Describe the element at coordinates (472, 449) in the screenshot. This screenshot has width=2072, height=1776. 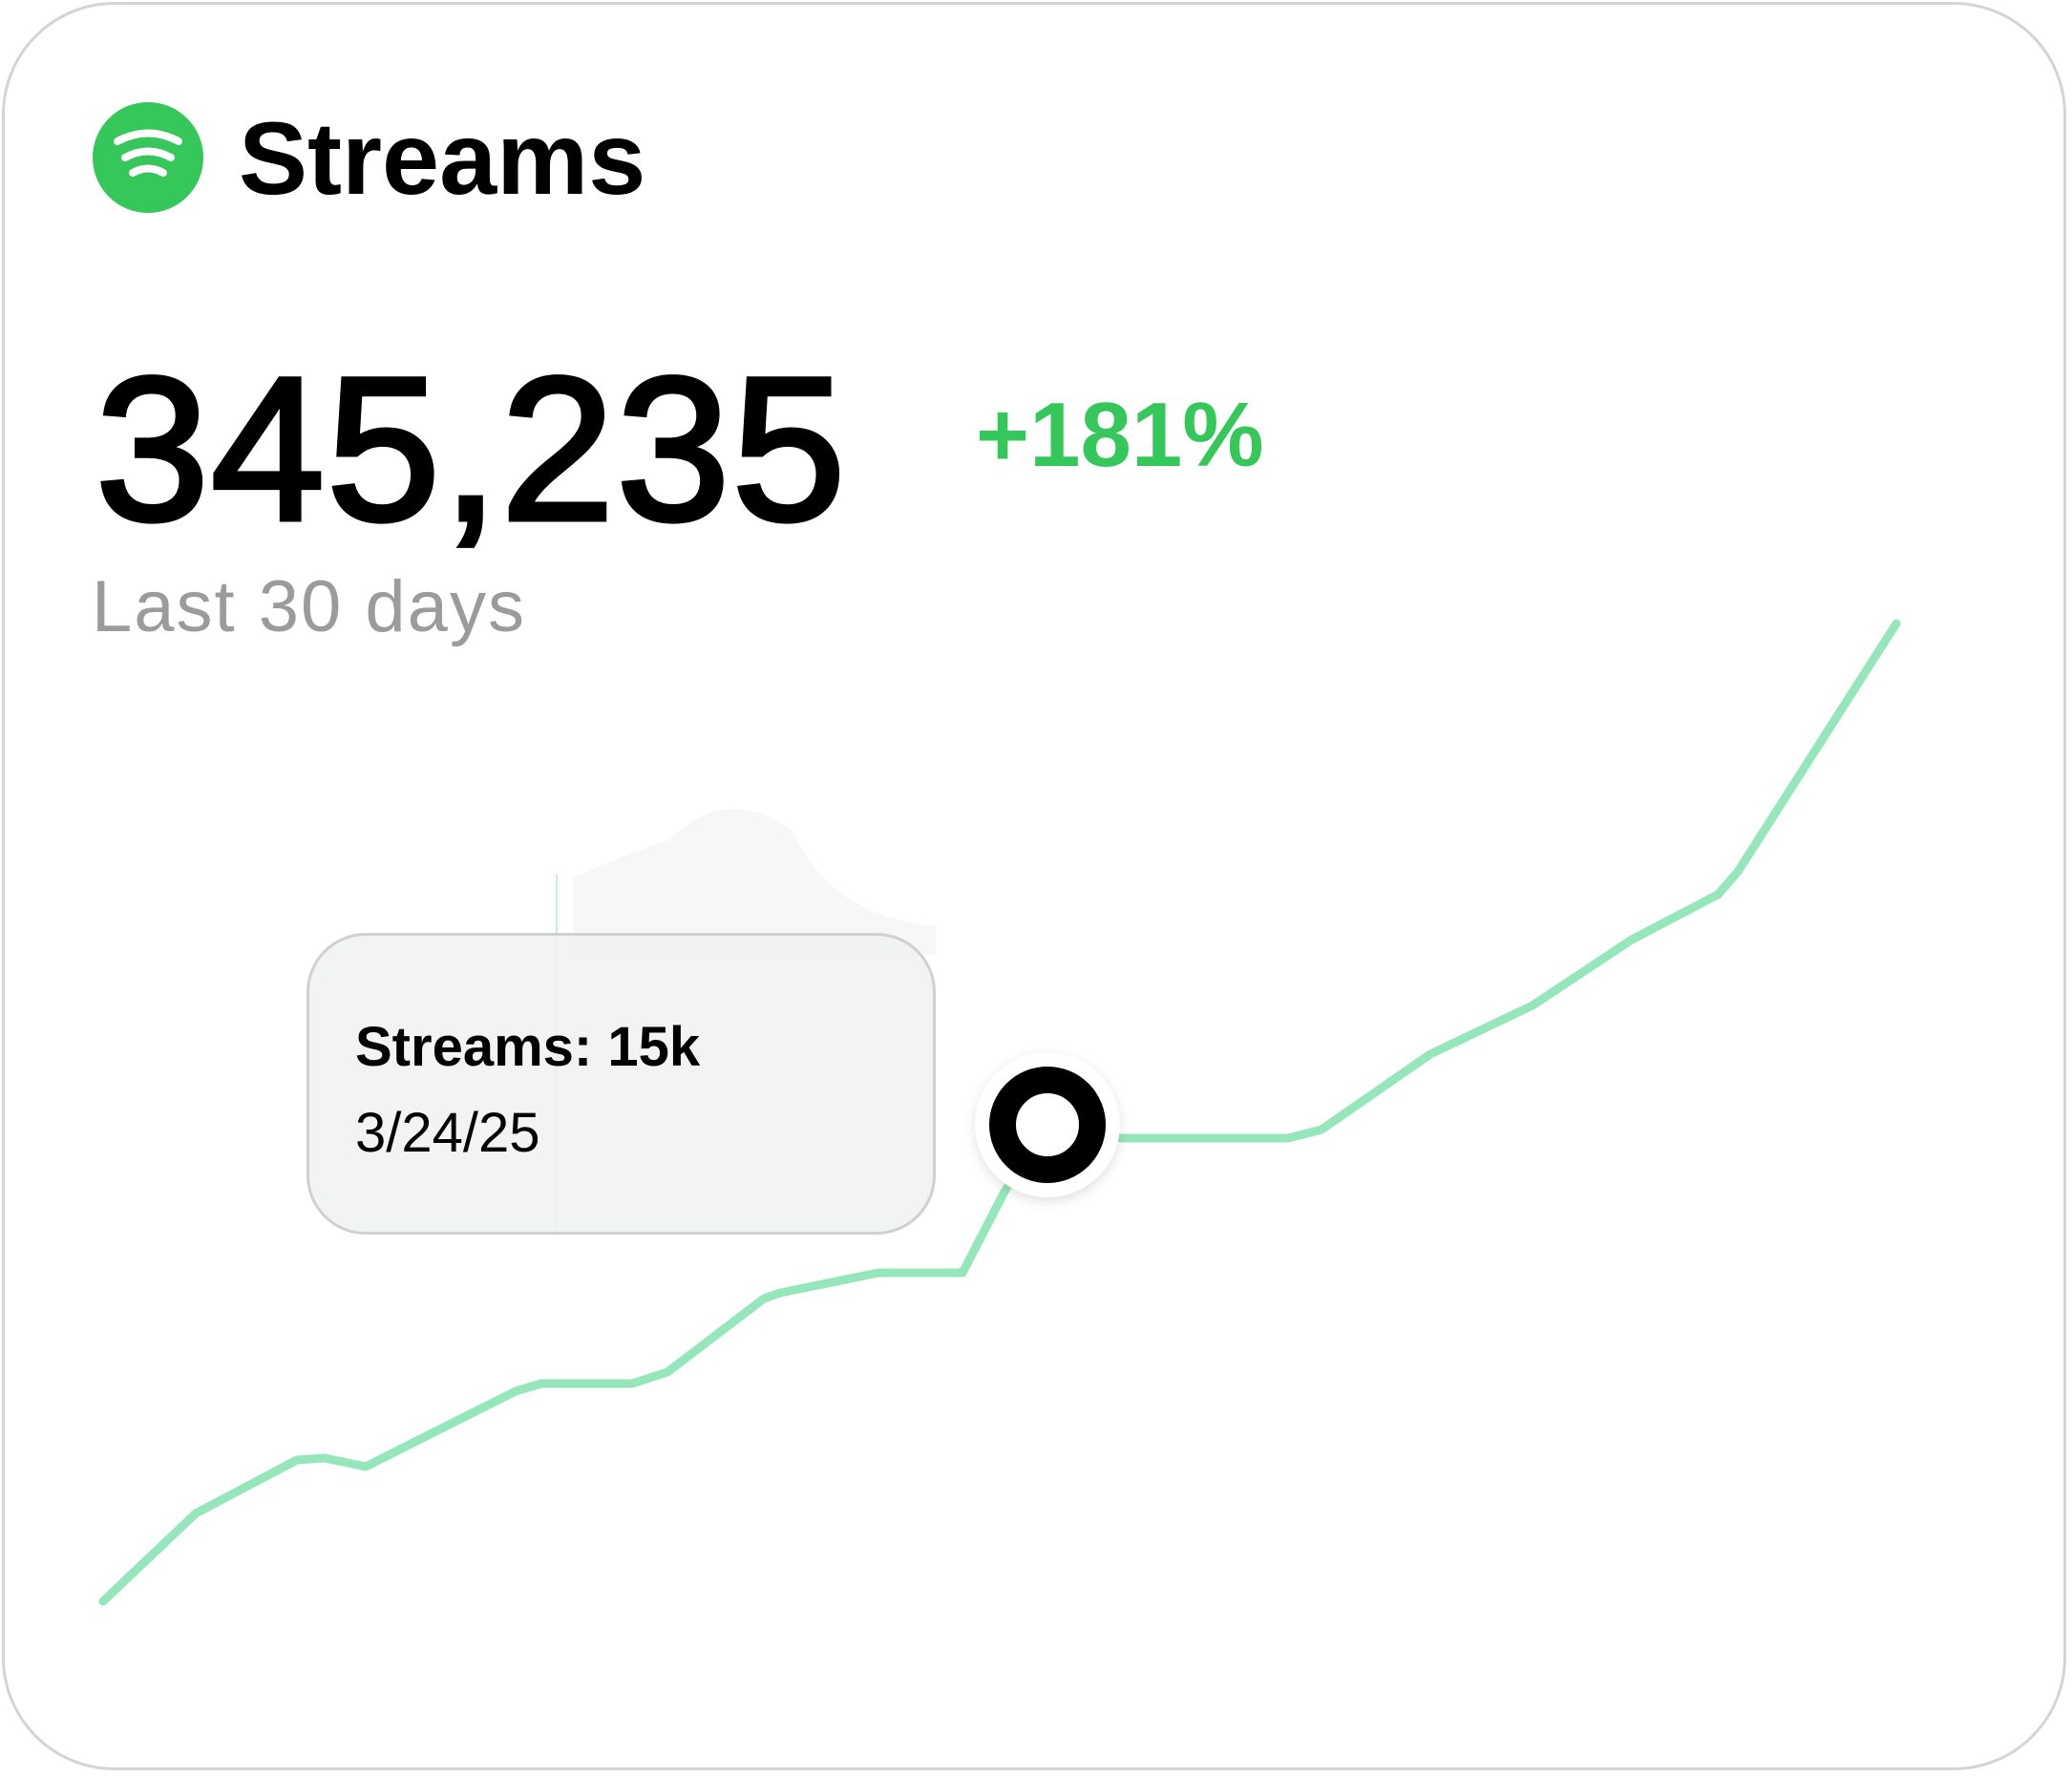
I see `total-streams-value: 345,235` at that location.